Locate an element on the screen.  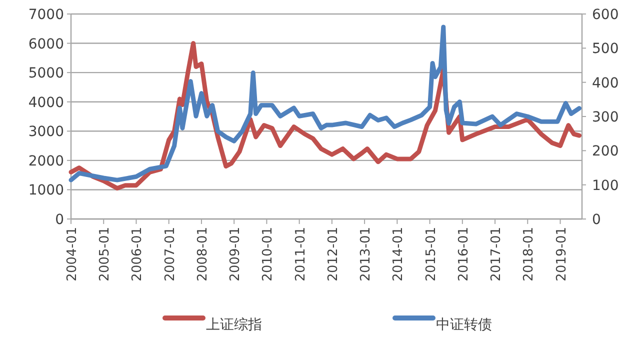
y2-tick-label: 100 is located at coordinates (605, 186).